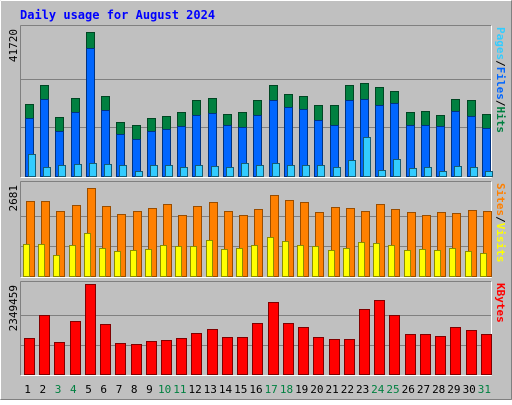  What do you see at coordinates (347, 389) in the screenshot?
I see `x-label-day: 22` at bounding box center [347, 389].